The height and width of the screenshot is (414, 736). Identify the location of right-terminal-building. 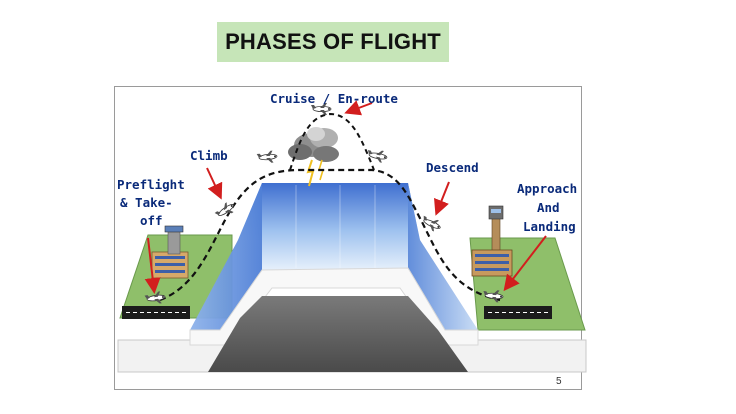
(492, 263).